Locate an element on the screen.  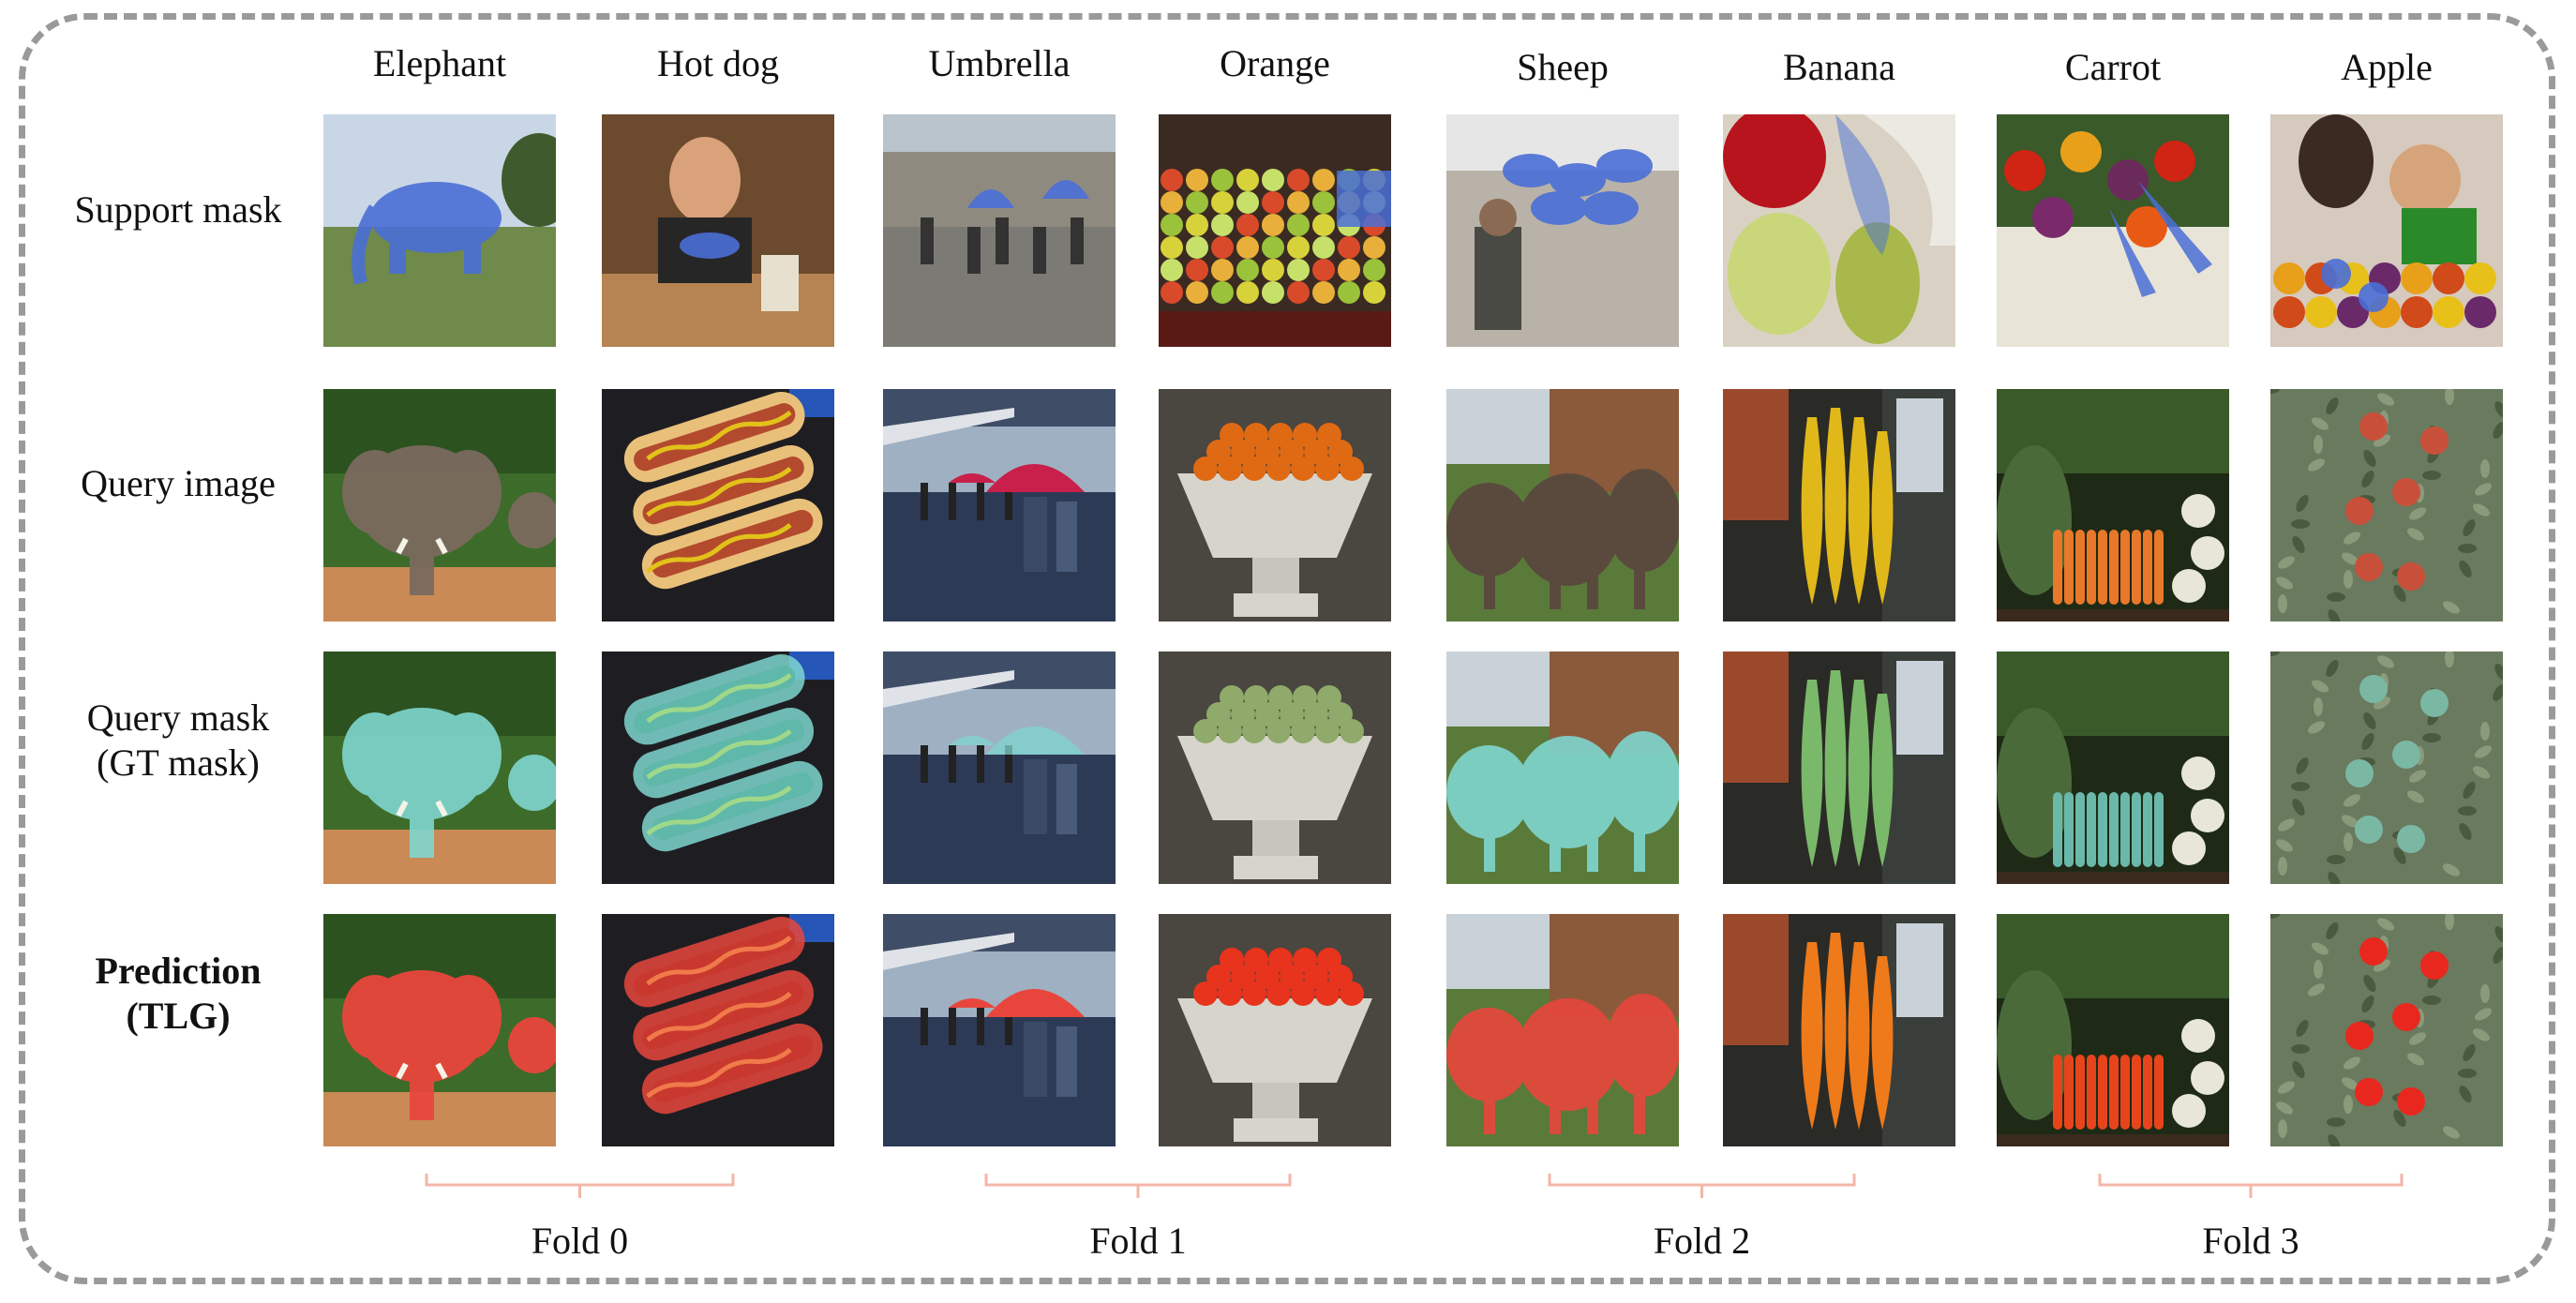
gt-image-carrot is located at coordinates (2113, 768).